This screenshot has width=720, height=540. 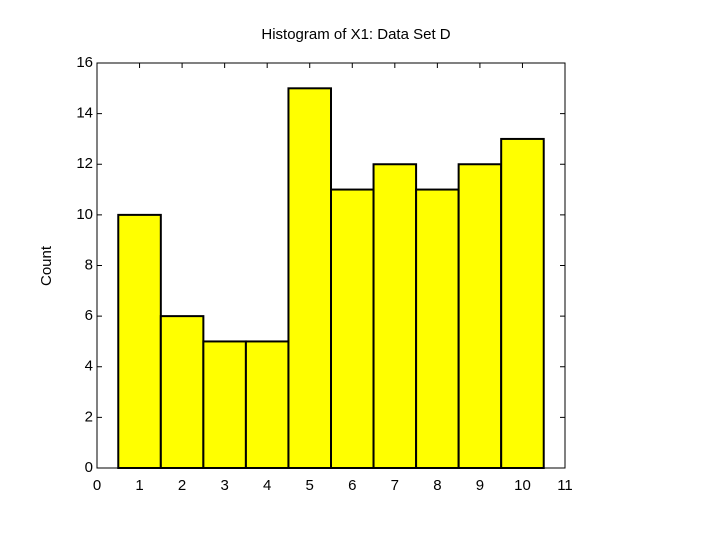 What do you see at coordinates (395, 485) in the screenshot?
I see `x-tick-label: 7` at bounding box center [395, 485].